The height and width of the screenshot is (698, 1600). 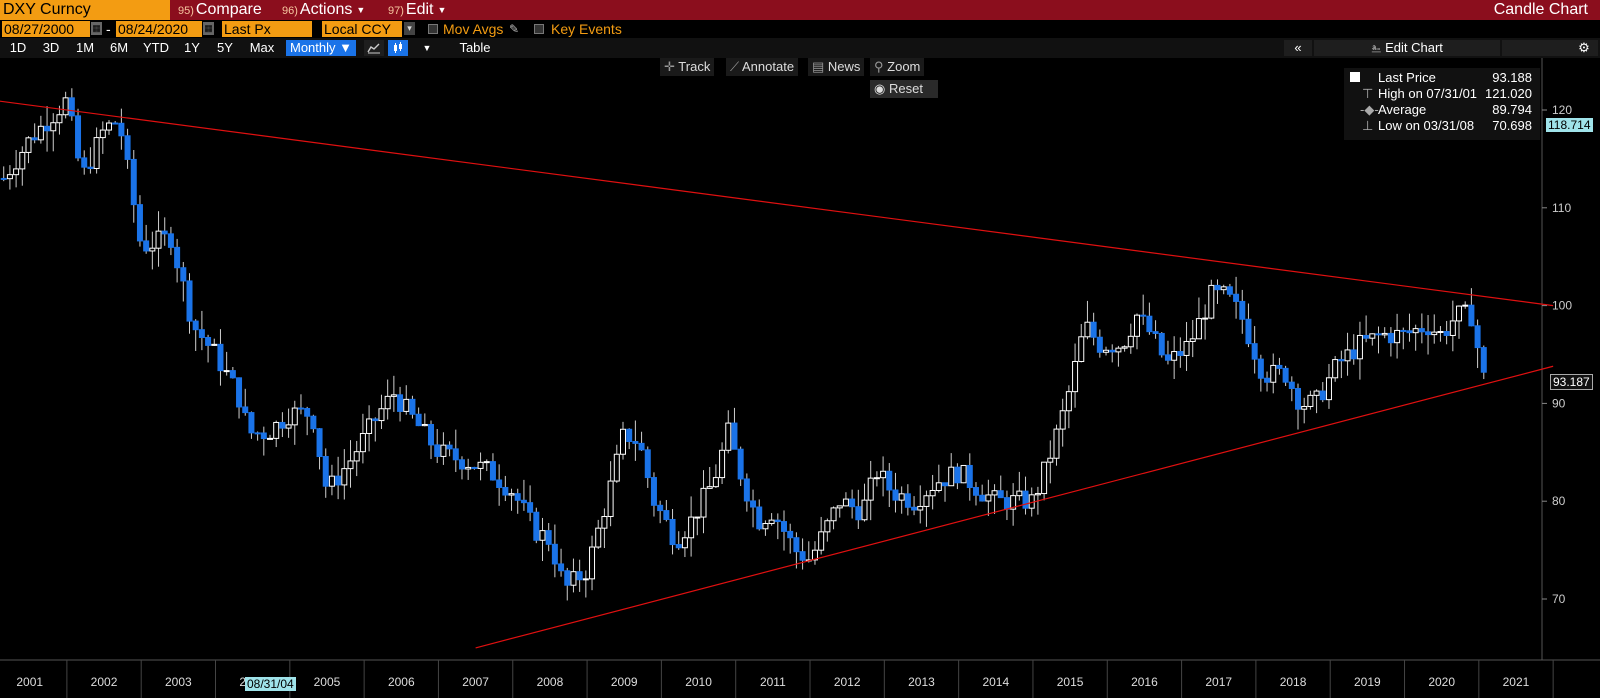 I want to click on legend-low-label: Low on 03/31/08, so click(x=1426, y=125).